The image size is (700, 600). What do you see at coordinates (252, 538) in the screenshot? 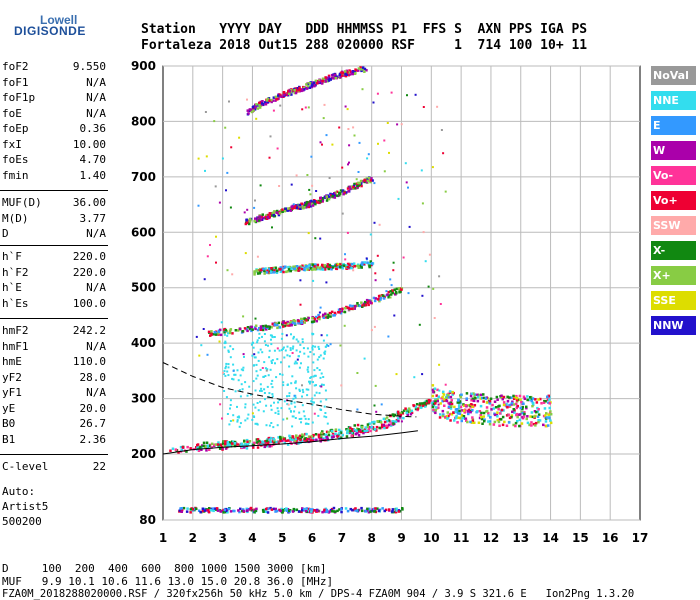
I see `x-tick-label: 4` at bounding box center [252, 538].